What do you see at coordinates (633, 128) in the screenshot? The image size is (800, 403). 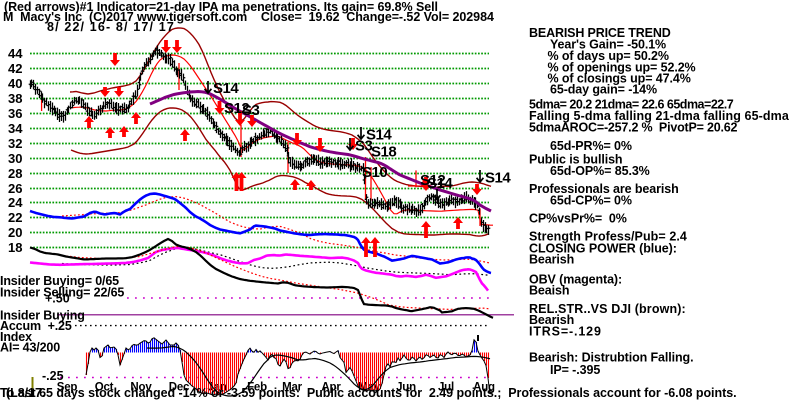 I see `svg-text:5dmaAROC=-257.2 % PivotP= 20.: 5dmaAROC=-257.2 % PivotP= 20.62` at bounding box center [633, 128].